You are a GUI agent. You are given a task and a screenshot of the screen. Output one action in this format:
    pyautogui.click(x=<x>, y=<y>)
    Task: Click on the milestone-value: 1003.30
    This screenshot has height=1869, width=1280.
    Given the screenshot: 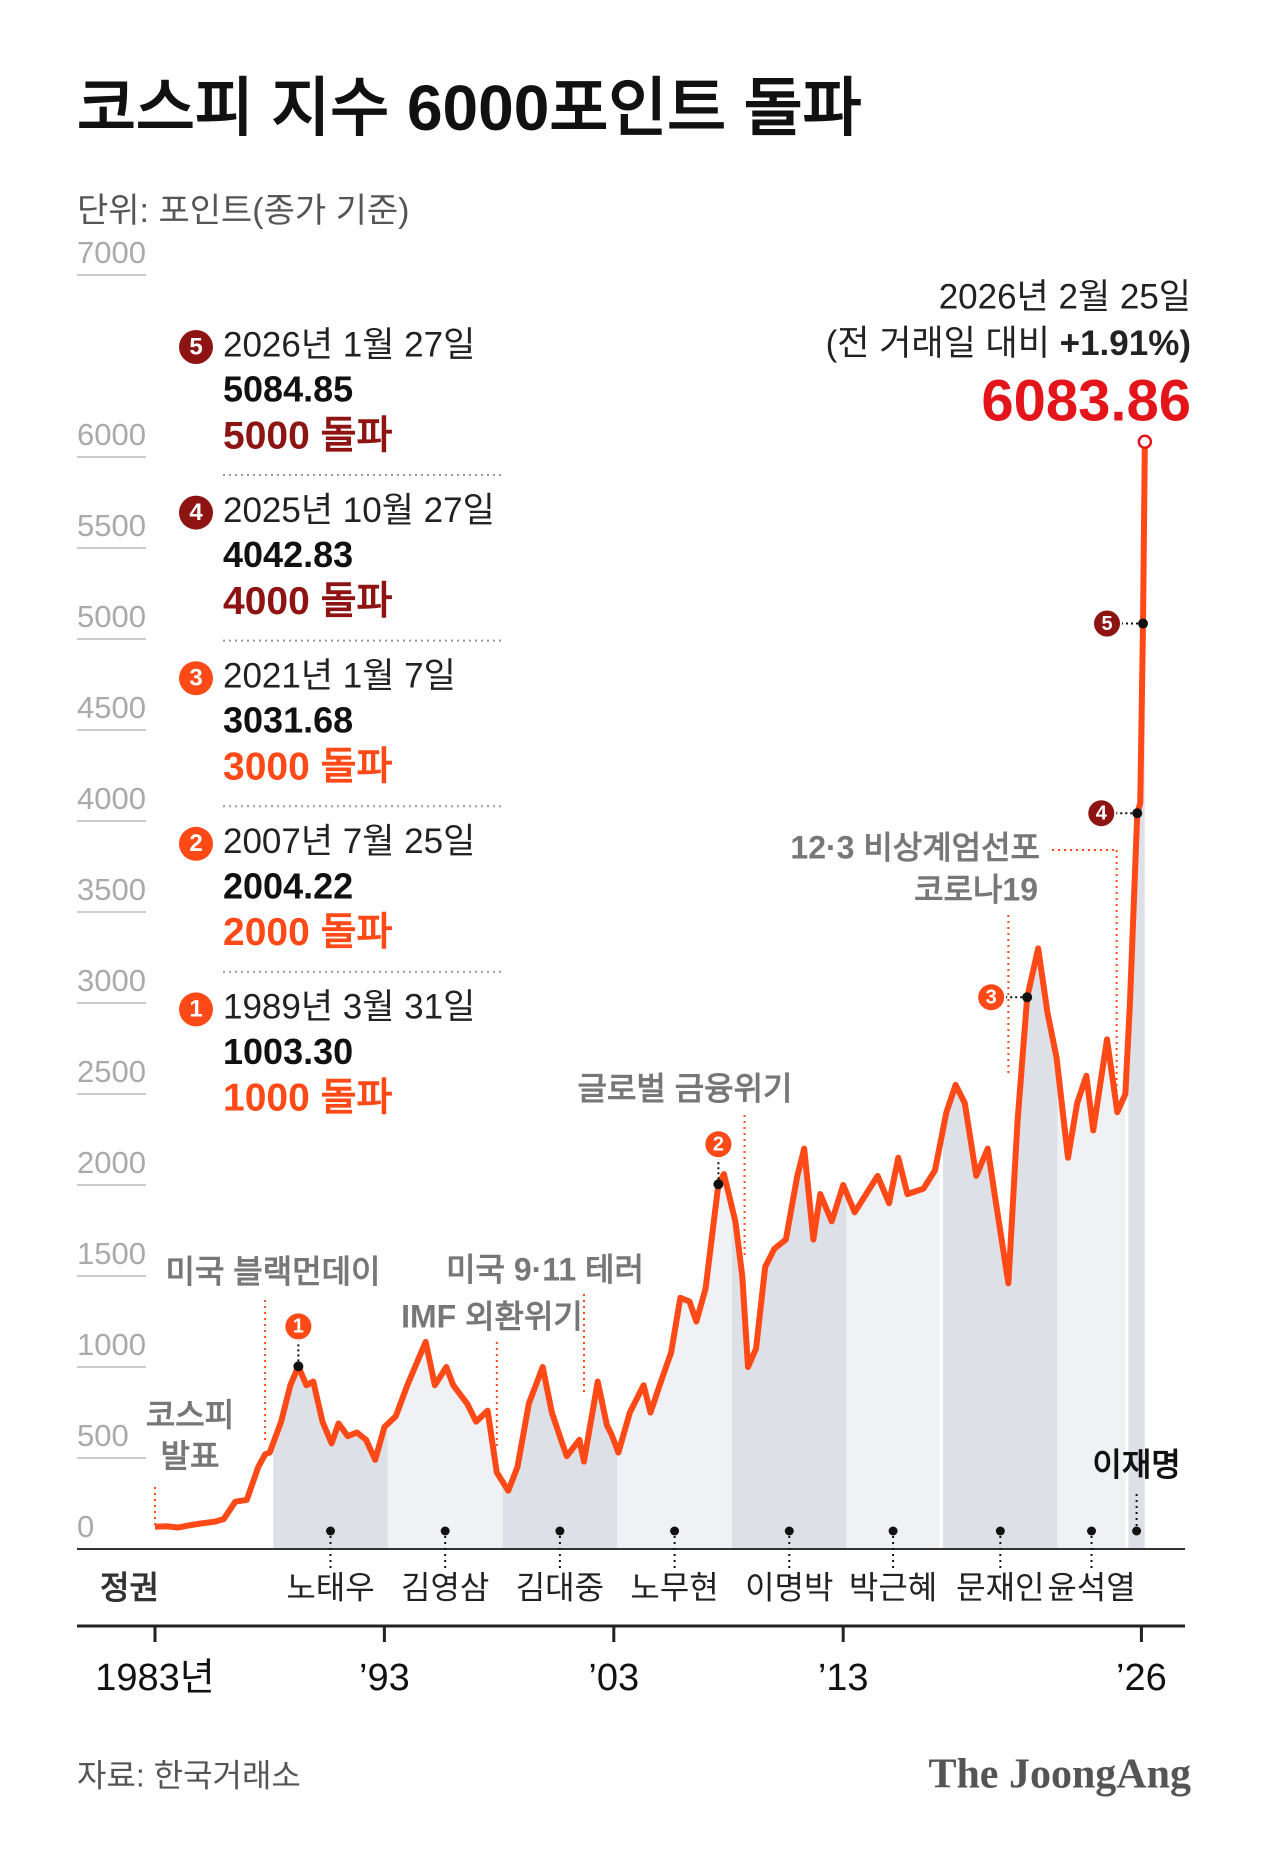 What is the action you would take?
    pyautogui.click(x=288, y=1051)
    